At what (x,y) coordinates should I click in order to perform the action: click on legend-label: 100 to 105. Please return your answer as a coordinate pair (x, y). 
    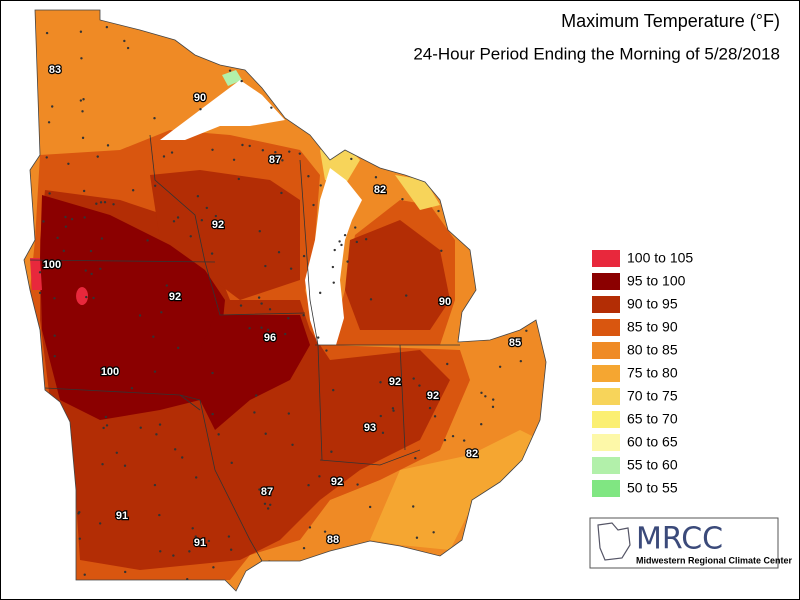
    Looking at the image, I should click on (660, 258).